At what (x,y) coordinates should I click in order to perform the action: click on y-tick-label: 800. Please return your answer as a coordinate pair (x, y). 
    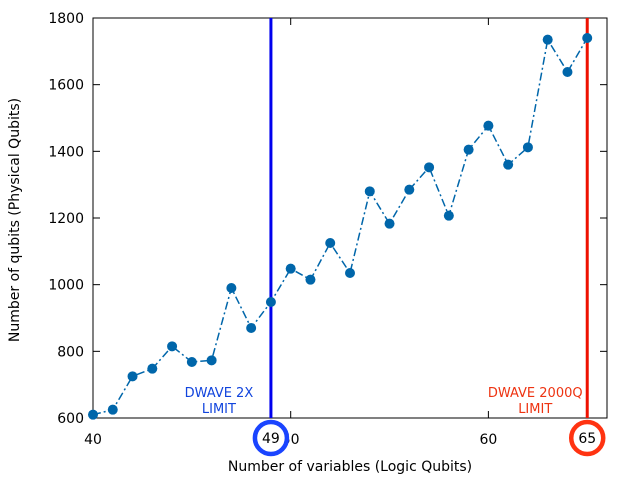
    Looking at the image, I should click on (70, 352).